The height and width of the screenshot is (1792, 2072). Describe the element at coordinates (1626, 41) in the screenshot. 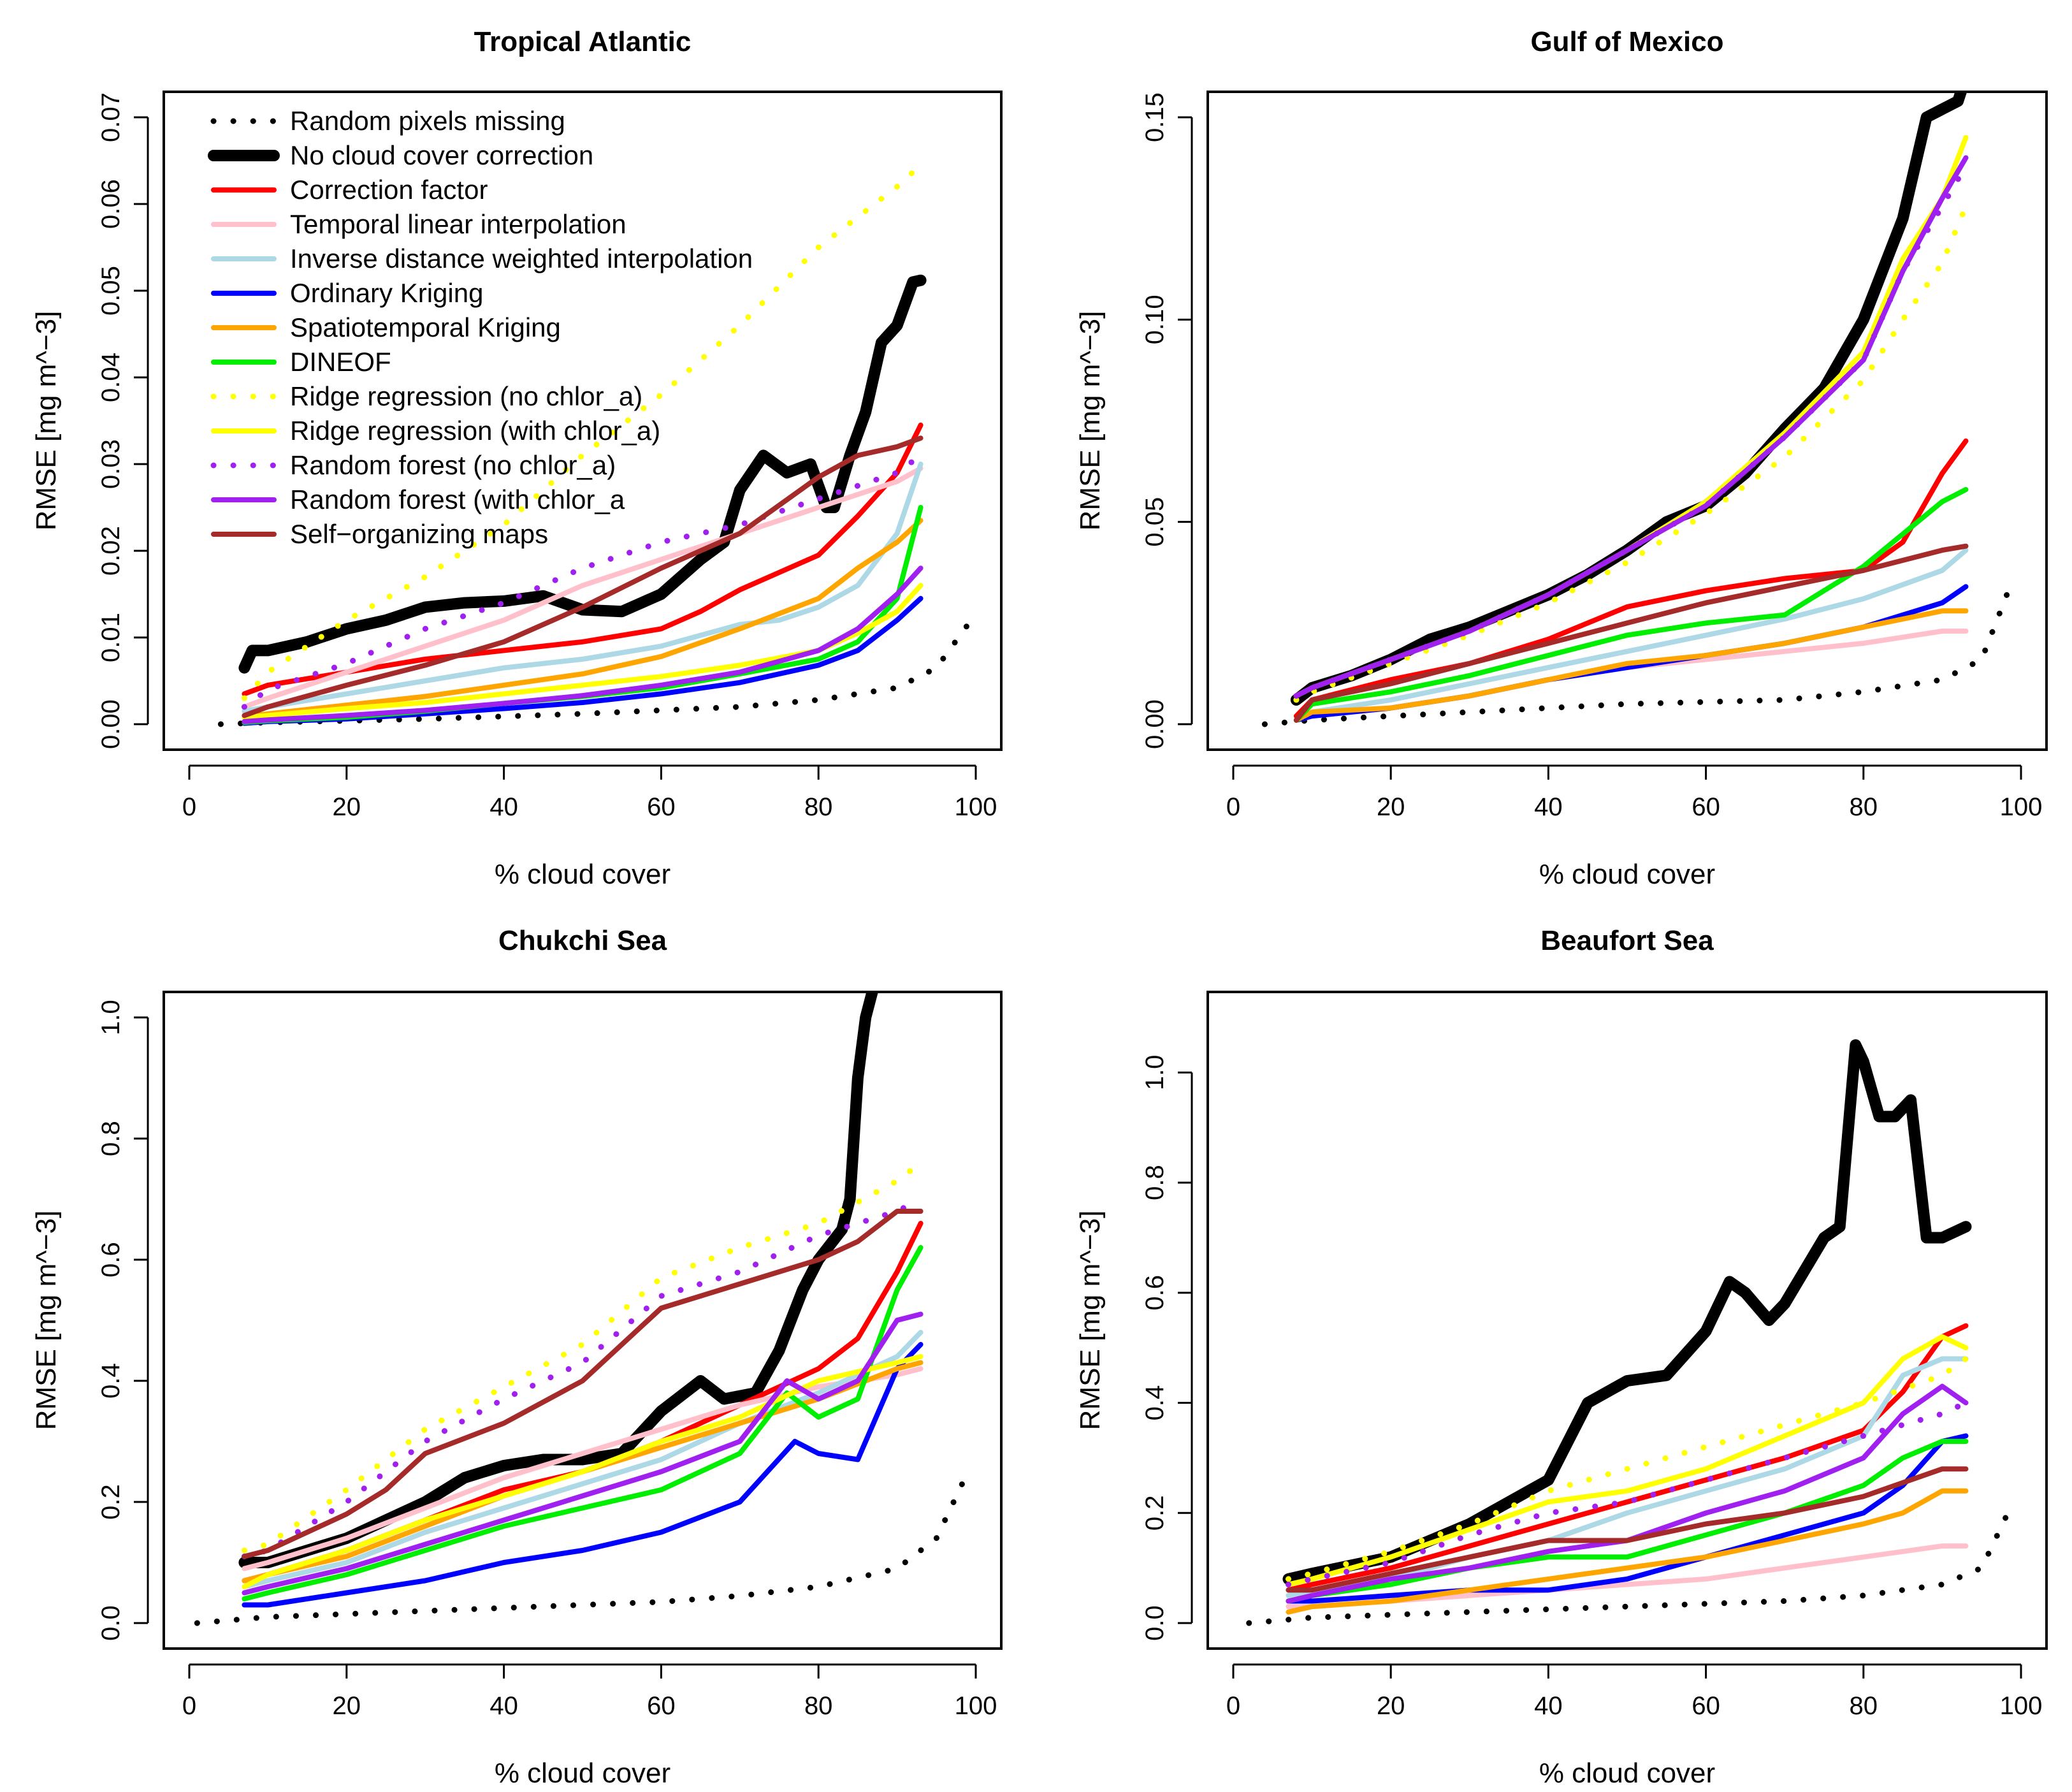

I see `chart-title: Gulf of Mexico` at that location.